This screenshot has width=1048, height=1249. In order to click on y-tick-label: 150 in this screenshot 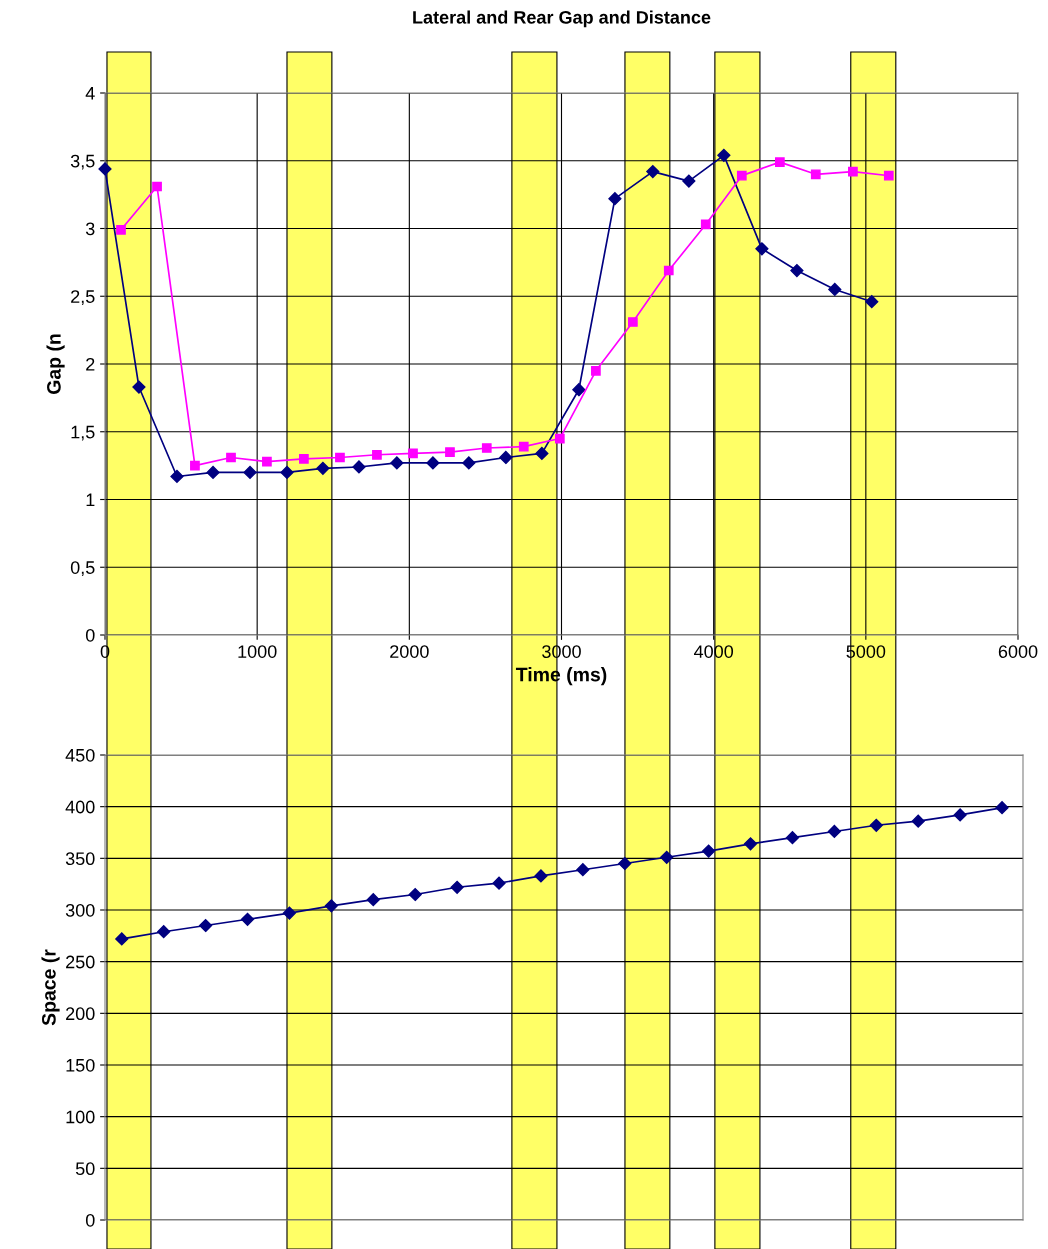, I will do `click(80, 1065)`.